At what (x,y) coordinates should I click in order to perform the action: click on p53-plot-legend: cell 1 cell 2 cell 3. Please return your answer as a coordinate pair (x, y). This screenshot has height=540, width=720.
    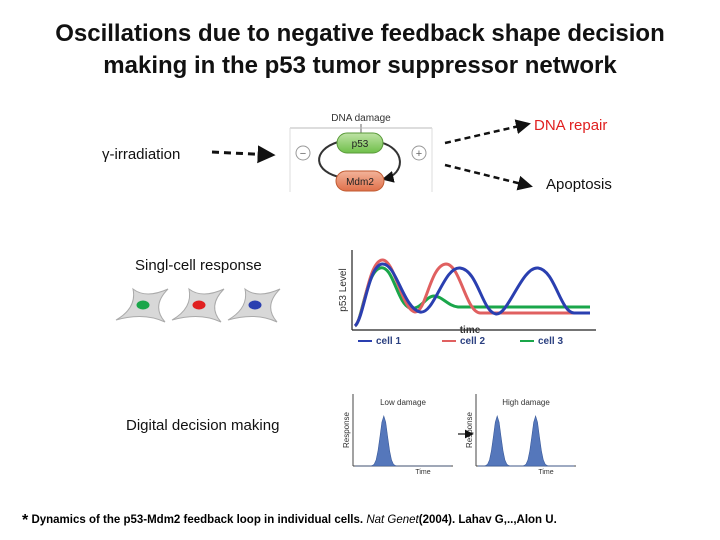
    Looking at the image, I should click on (460, 341).